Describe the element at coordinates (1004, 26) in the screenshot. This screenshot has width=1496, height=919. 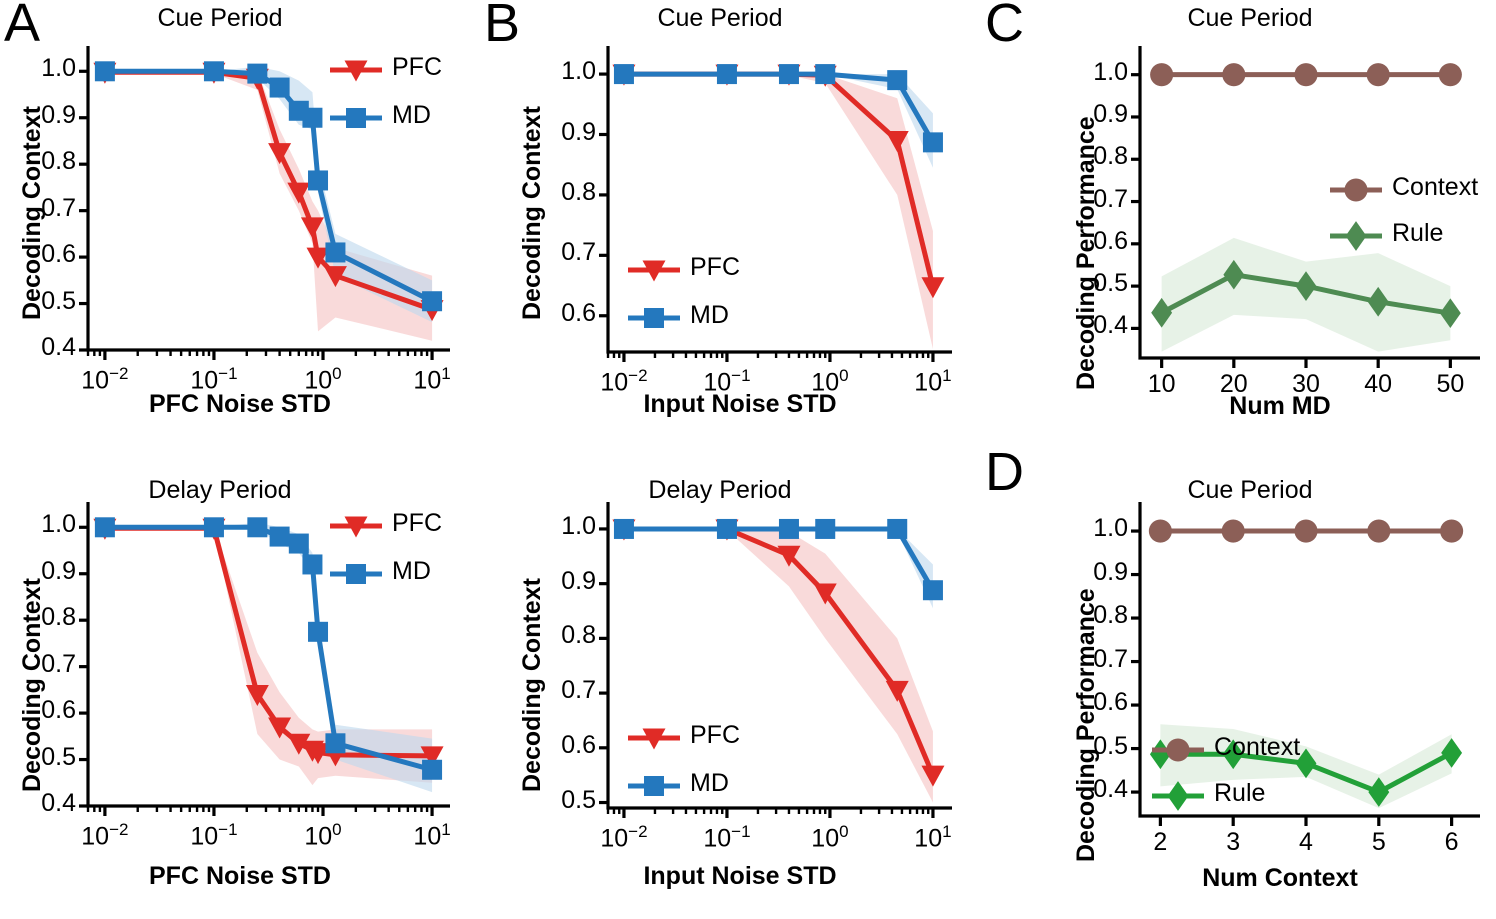
I see `panel-letter-c: C` at that location.